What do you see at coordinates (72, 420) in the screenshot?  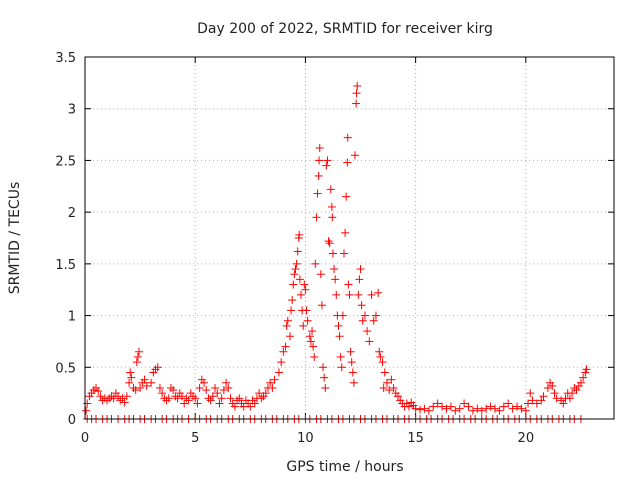 I see `y-tick-label: 0` at bounding box center [72, 420].